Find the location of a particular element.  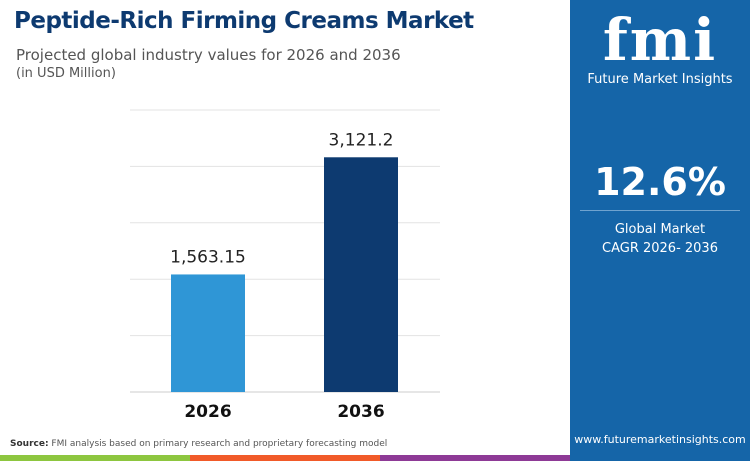

logo-mark: fmi is located at coordinates (660, 40).